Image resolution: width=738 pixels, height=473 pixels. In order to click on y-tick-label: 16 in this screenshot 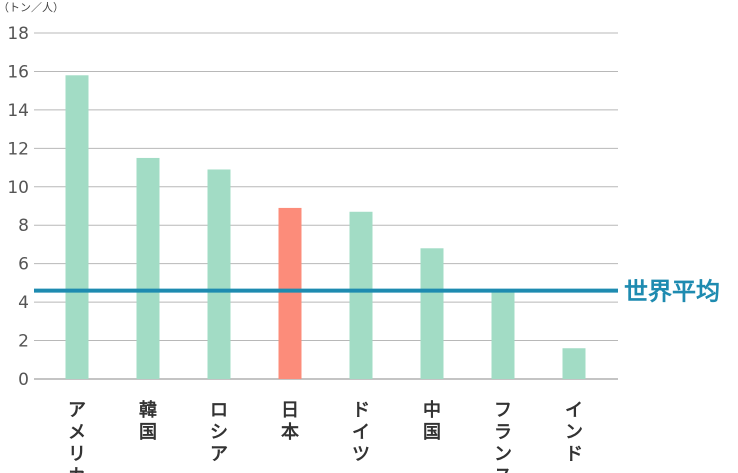, I will do `click(18, 72)`.